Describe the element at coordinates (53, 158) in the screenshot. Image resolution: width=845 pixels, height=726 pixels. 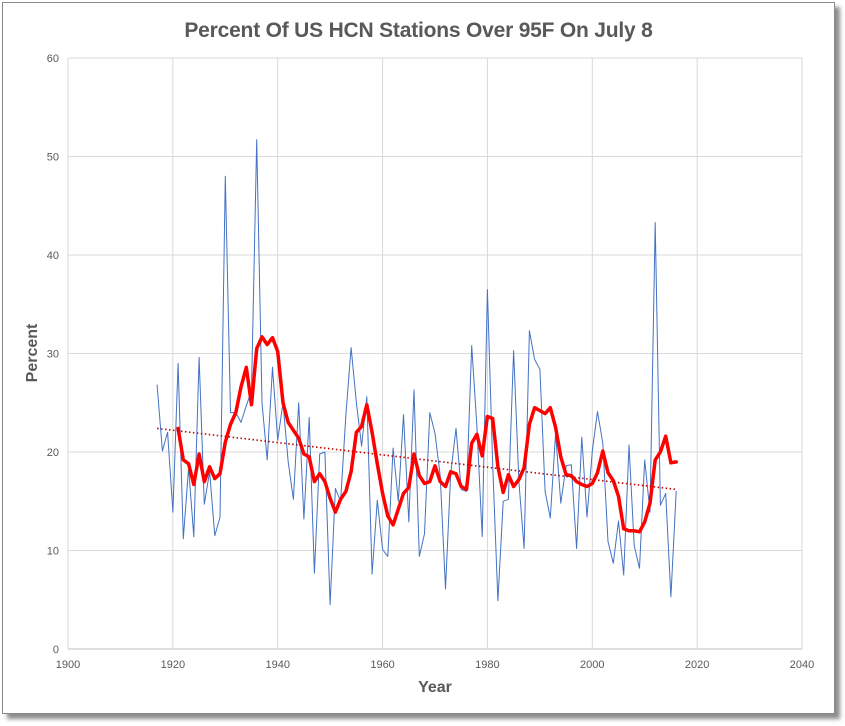
I see `y-tick-label: 50` at that location.